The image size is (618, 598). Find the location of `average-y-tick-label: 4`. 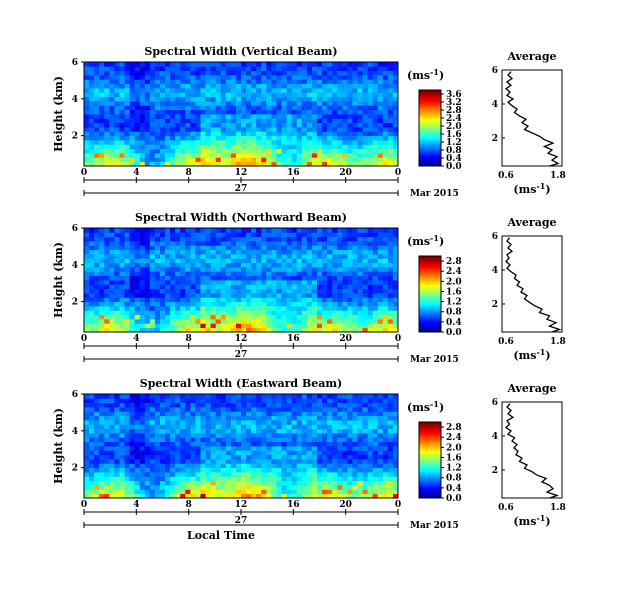

average-y-tick-label: 4 is located at coordinates (495, 437).